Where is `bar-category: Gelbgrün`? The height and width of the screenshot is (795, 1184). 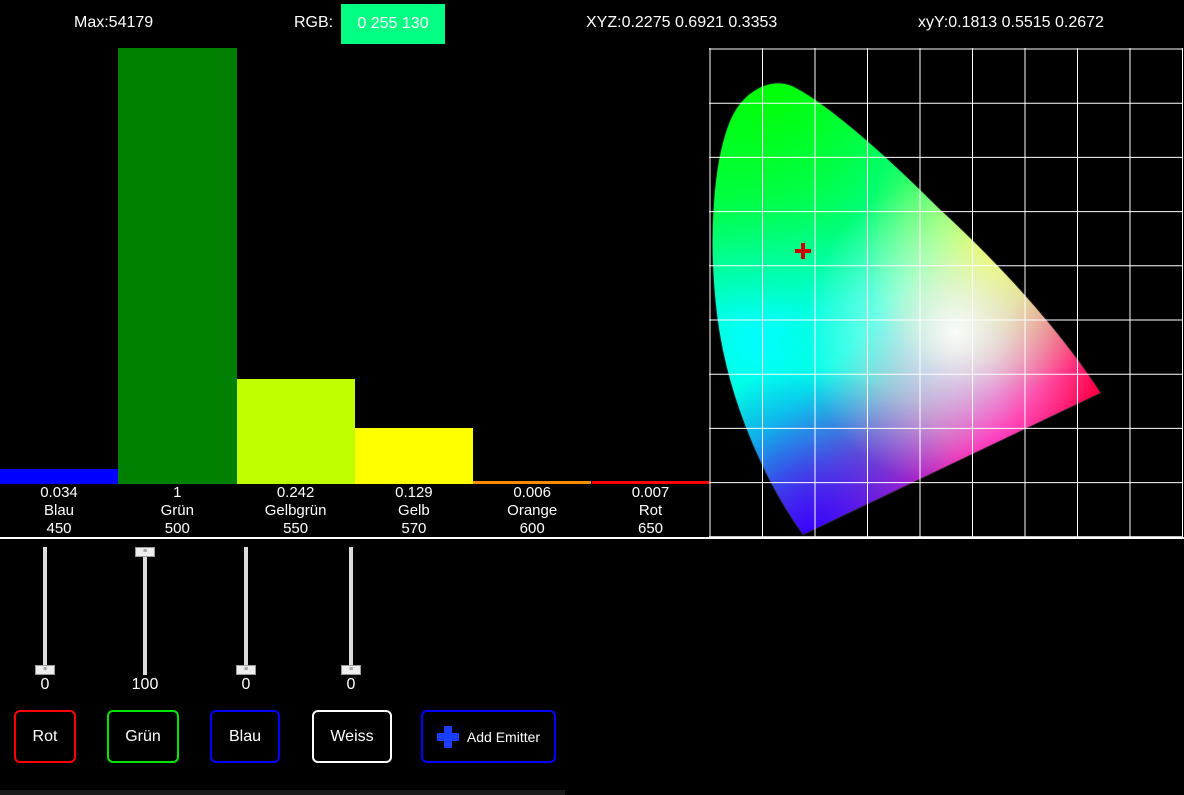
bar-category: Gelbgrün is located at coordinates (295, 510).